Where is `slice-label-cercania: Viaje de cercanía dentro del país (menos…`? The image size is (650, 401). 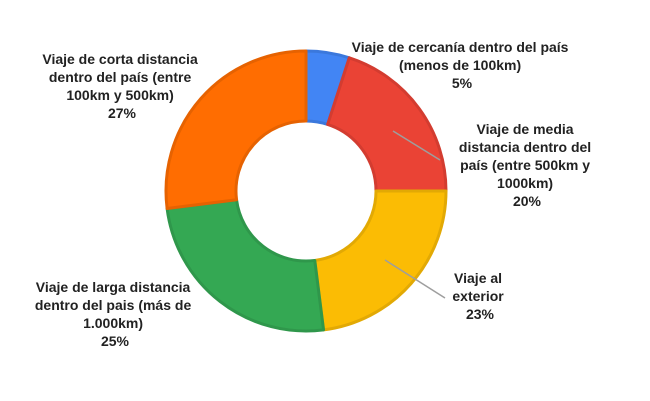
slice-label-cercania: Viaje de cercanía dentro del país (menos… is located at coordinates (462, 65).